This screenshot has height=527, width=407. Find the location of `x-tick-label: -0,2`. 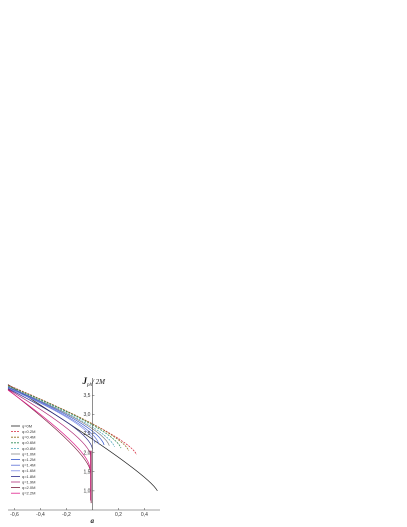

x-tick-label: -0,2 is located at coordinates (66, 515).